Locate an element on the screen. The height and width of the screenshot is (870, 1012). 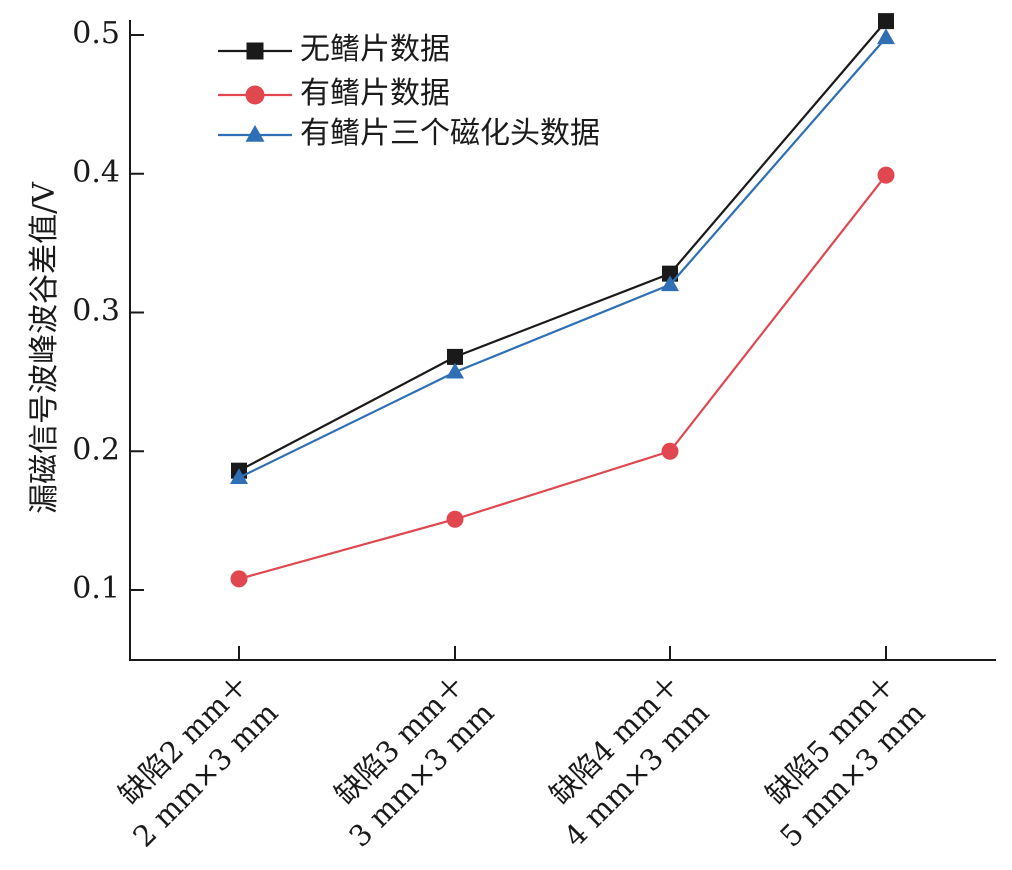
y-axis-label: 漏磁信号波峰波谷差值/V is located at coordinates (44, 347).